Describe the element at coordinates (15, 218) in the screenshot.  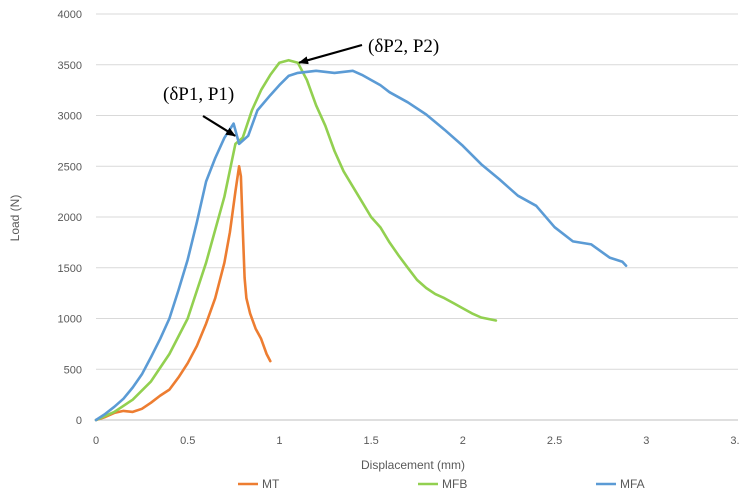
I see `y-axis-label: Load (N)` at that location.